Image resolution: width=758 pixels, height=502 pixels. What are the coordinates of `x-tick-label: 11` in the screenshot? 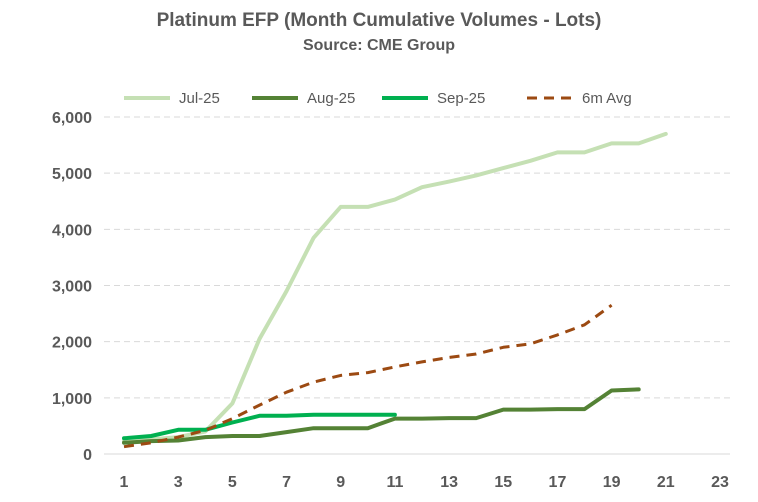 It's located at (394, 482).